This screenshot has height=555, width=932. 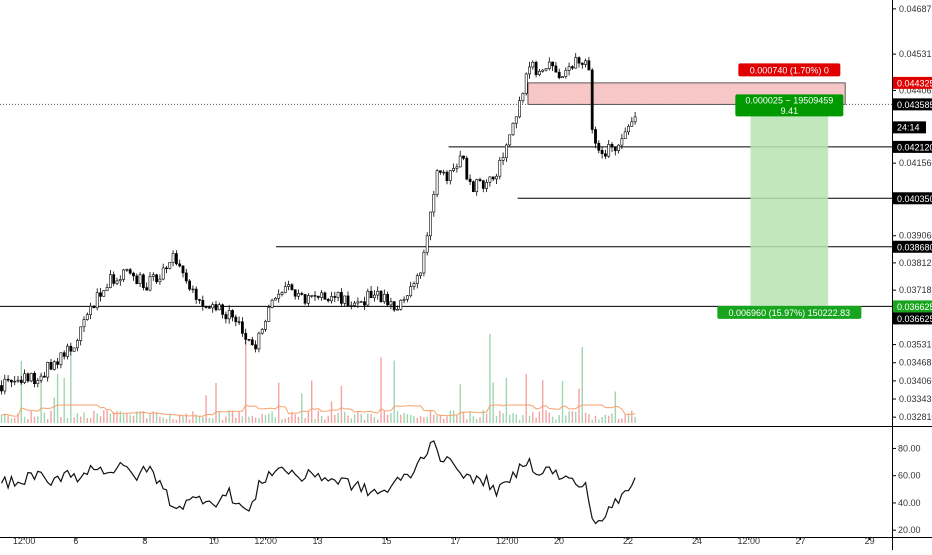 I want to click on y-tick-label: 0.044065, so click(x=915, y=90).